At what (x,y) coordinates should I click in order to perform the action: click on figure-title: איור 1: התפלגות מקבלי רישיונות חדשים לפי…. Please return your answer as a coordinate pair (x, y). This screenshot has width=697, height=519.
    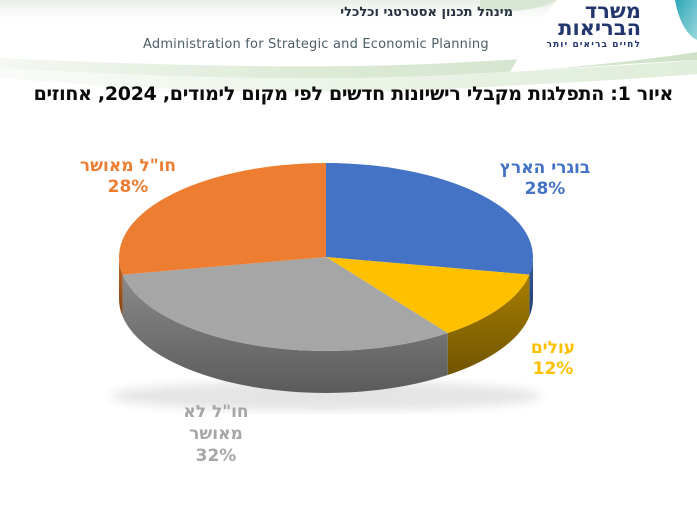
    Looking at the image, I should click on (353, 94).